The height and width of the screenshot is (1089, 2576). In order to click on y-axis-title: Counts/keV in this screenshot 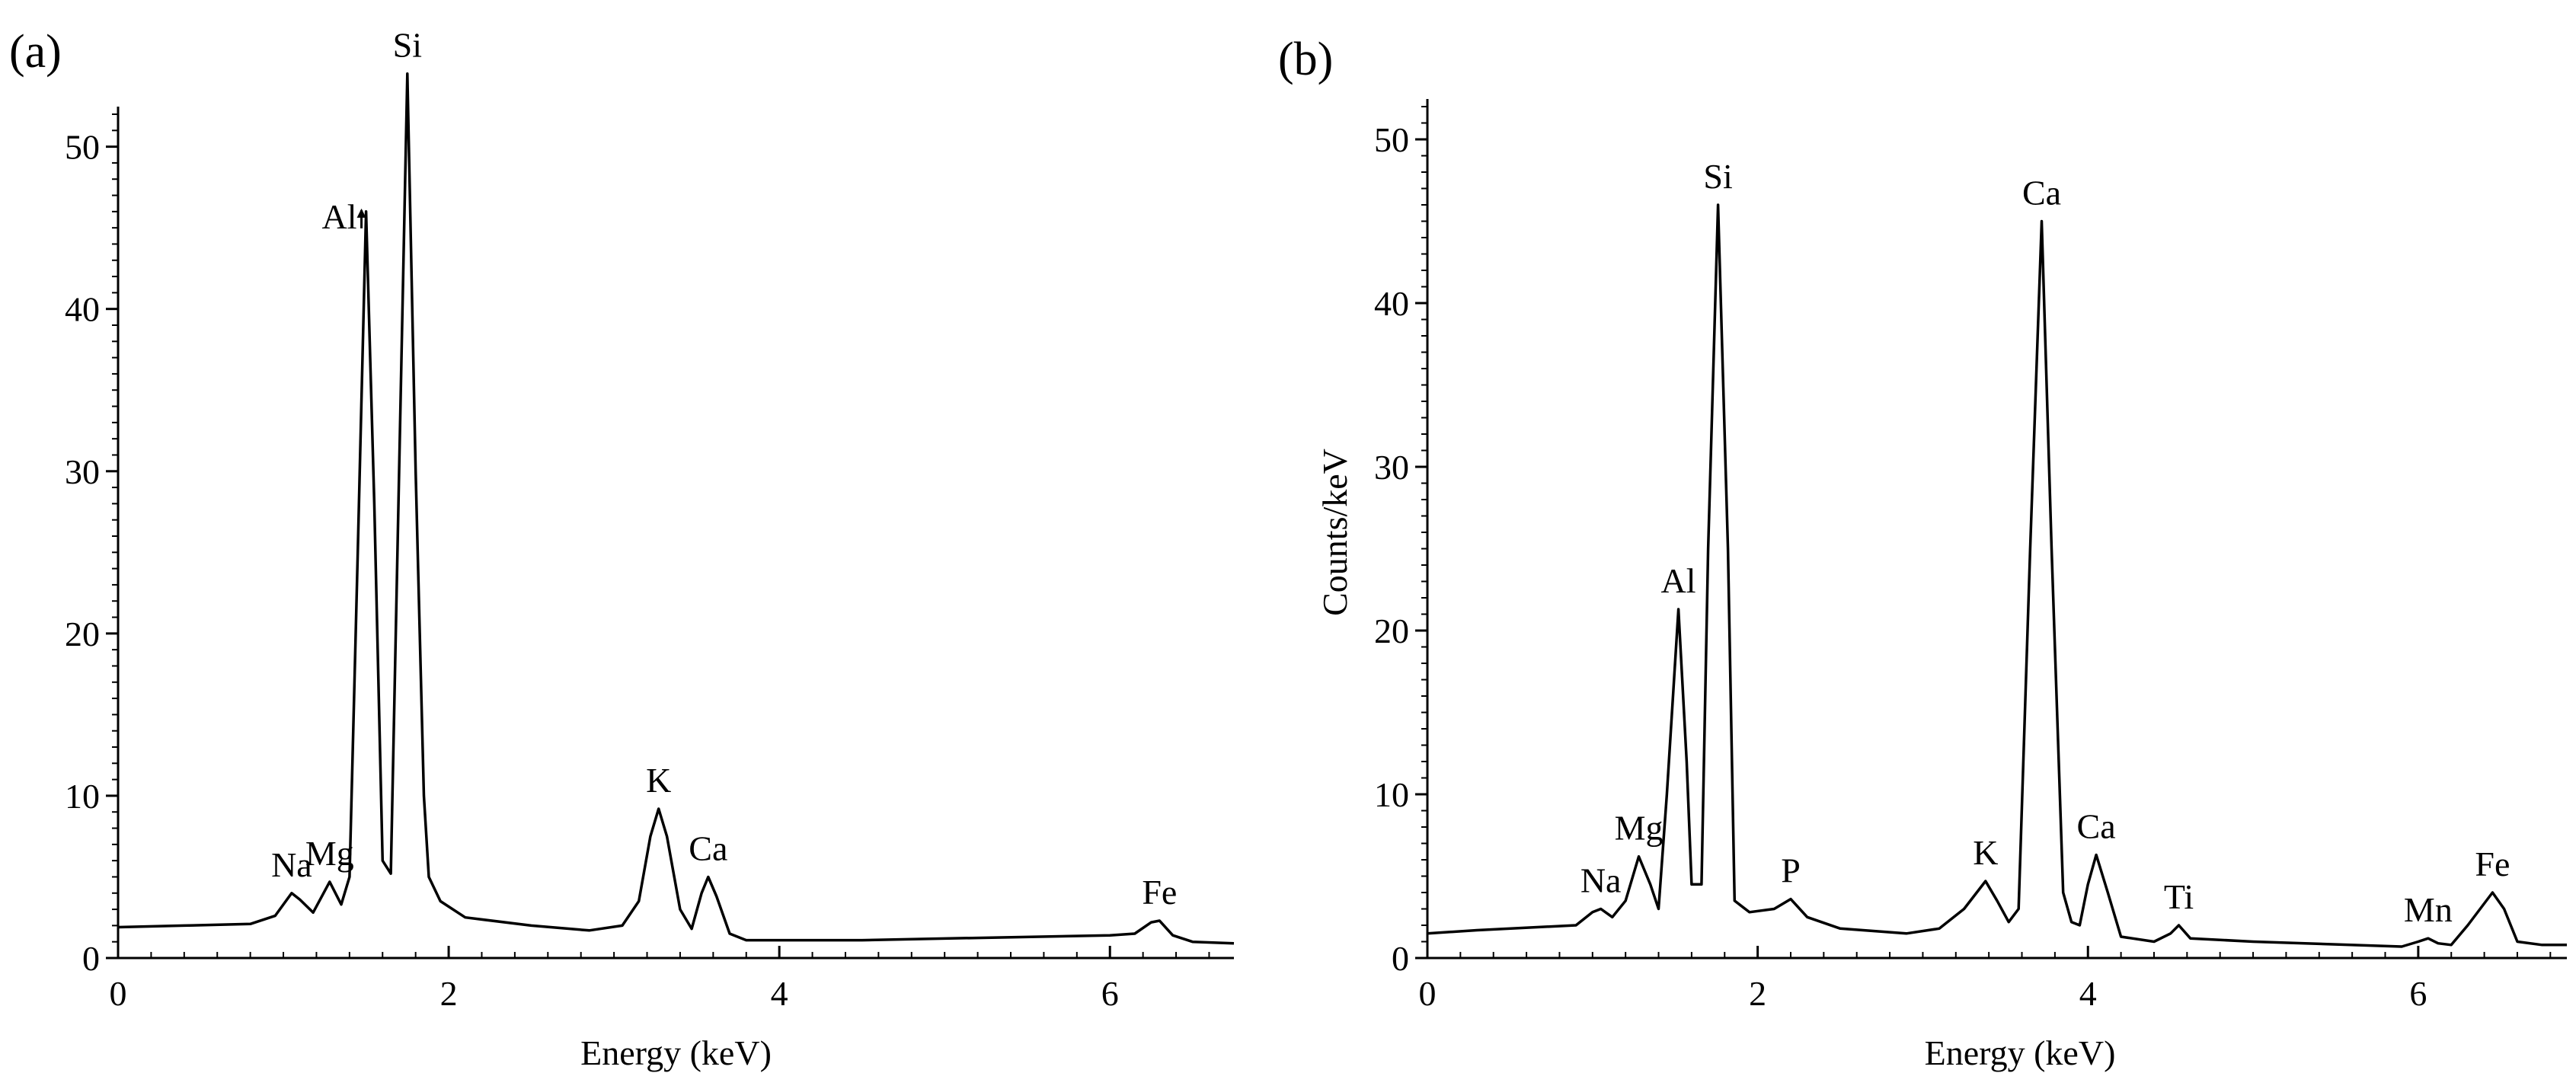, I will do `click(1335, 532)`.